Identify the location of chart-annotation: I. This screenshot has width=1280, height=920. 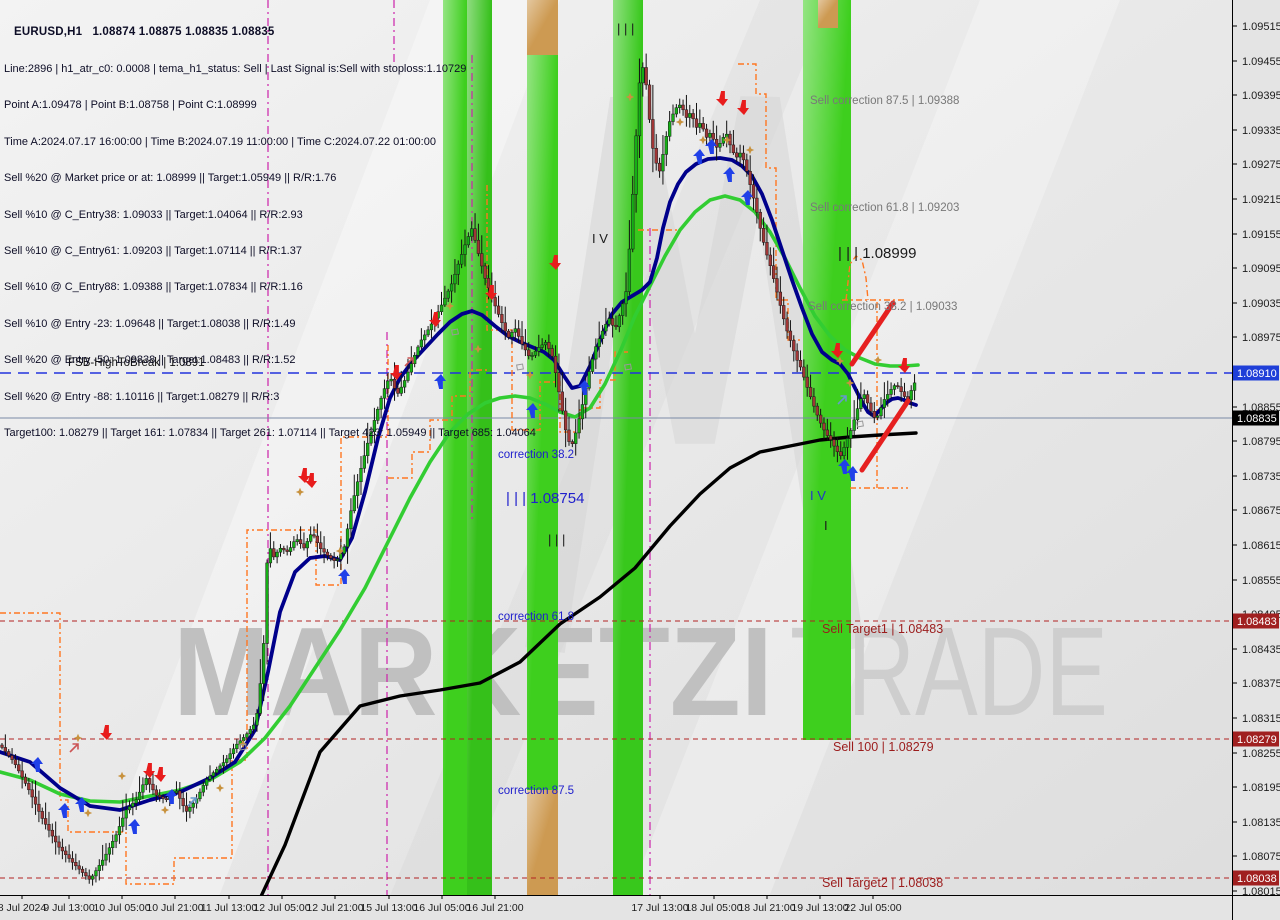
(826, 525).